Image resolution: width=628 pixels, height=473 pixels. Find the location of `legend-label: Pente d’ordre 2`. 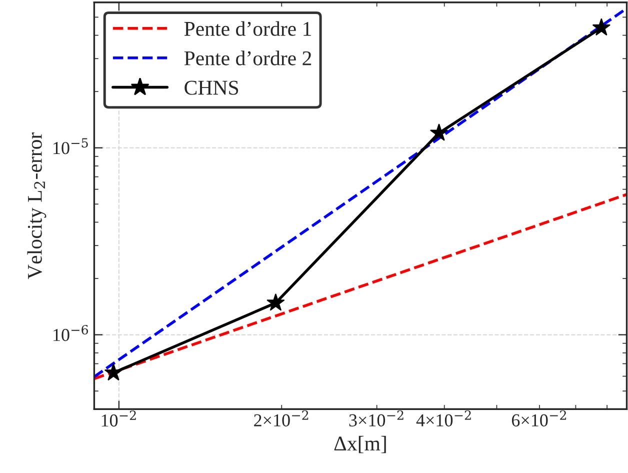

legend-label: Pente d’ordre 2 is located at coordinates (248, 58).